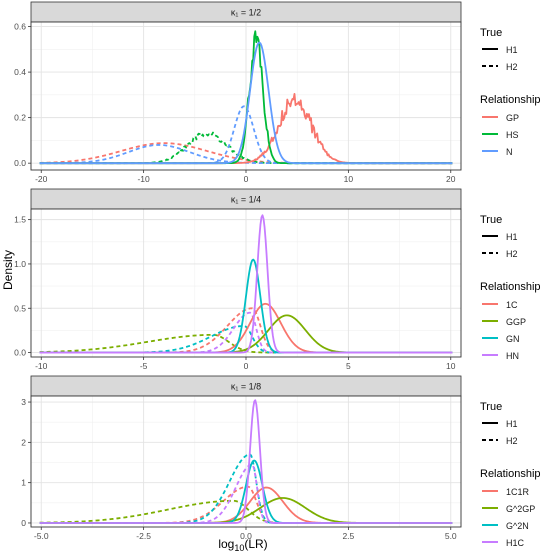  Describe the element at coordinates (246, 488) in the screenshot. I see `series-g-2n-h2` at that location.